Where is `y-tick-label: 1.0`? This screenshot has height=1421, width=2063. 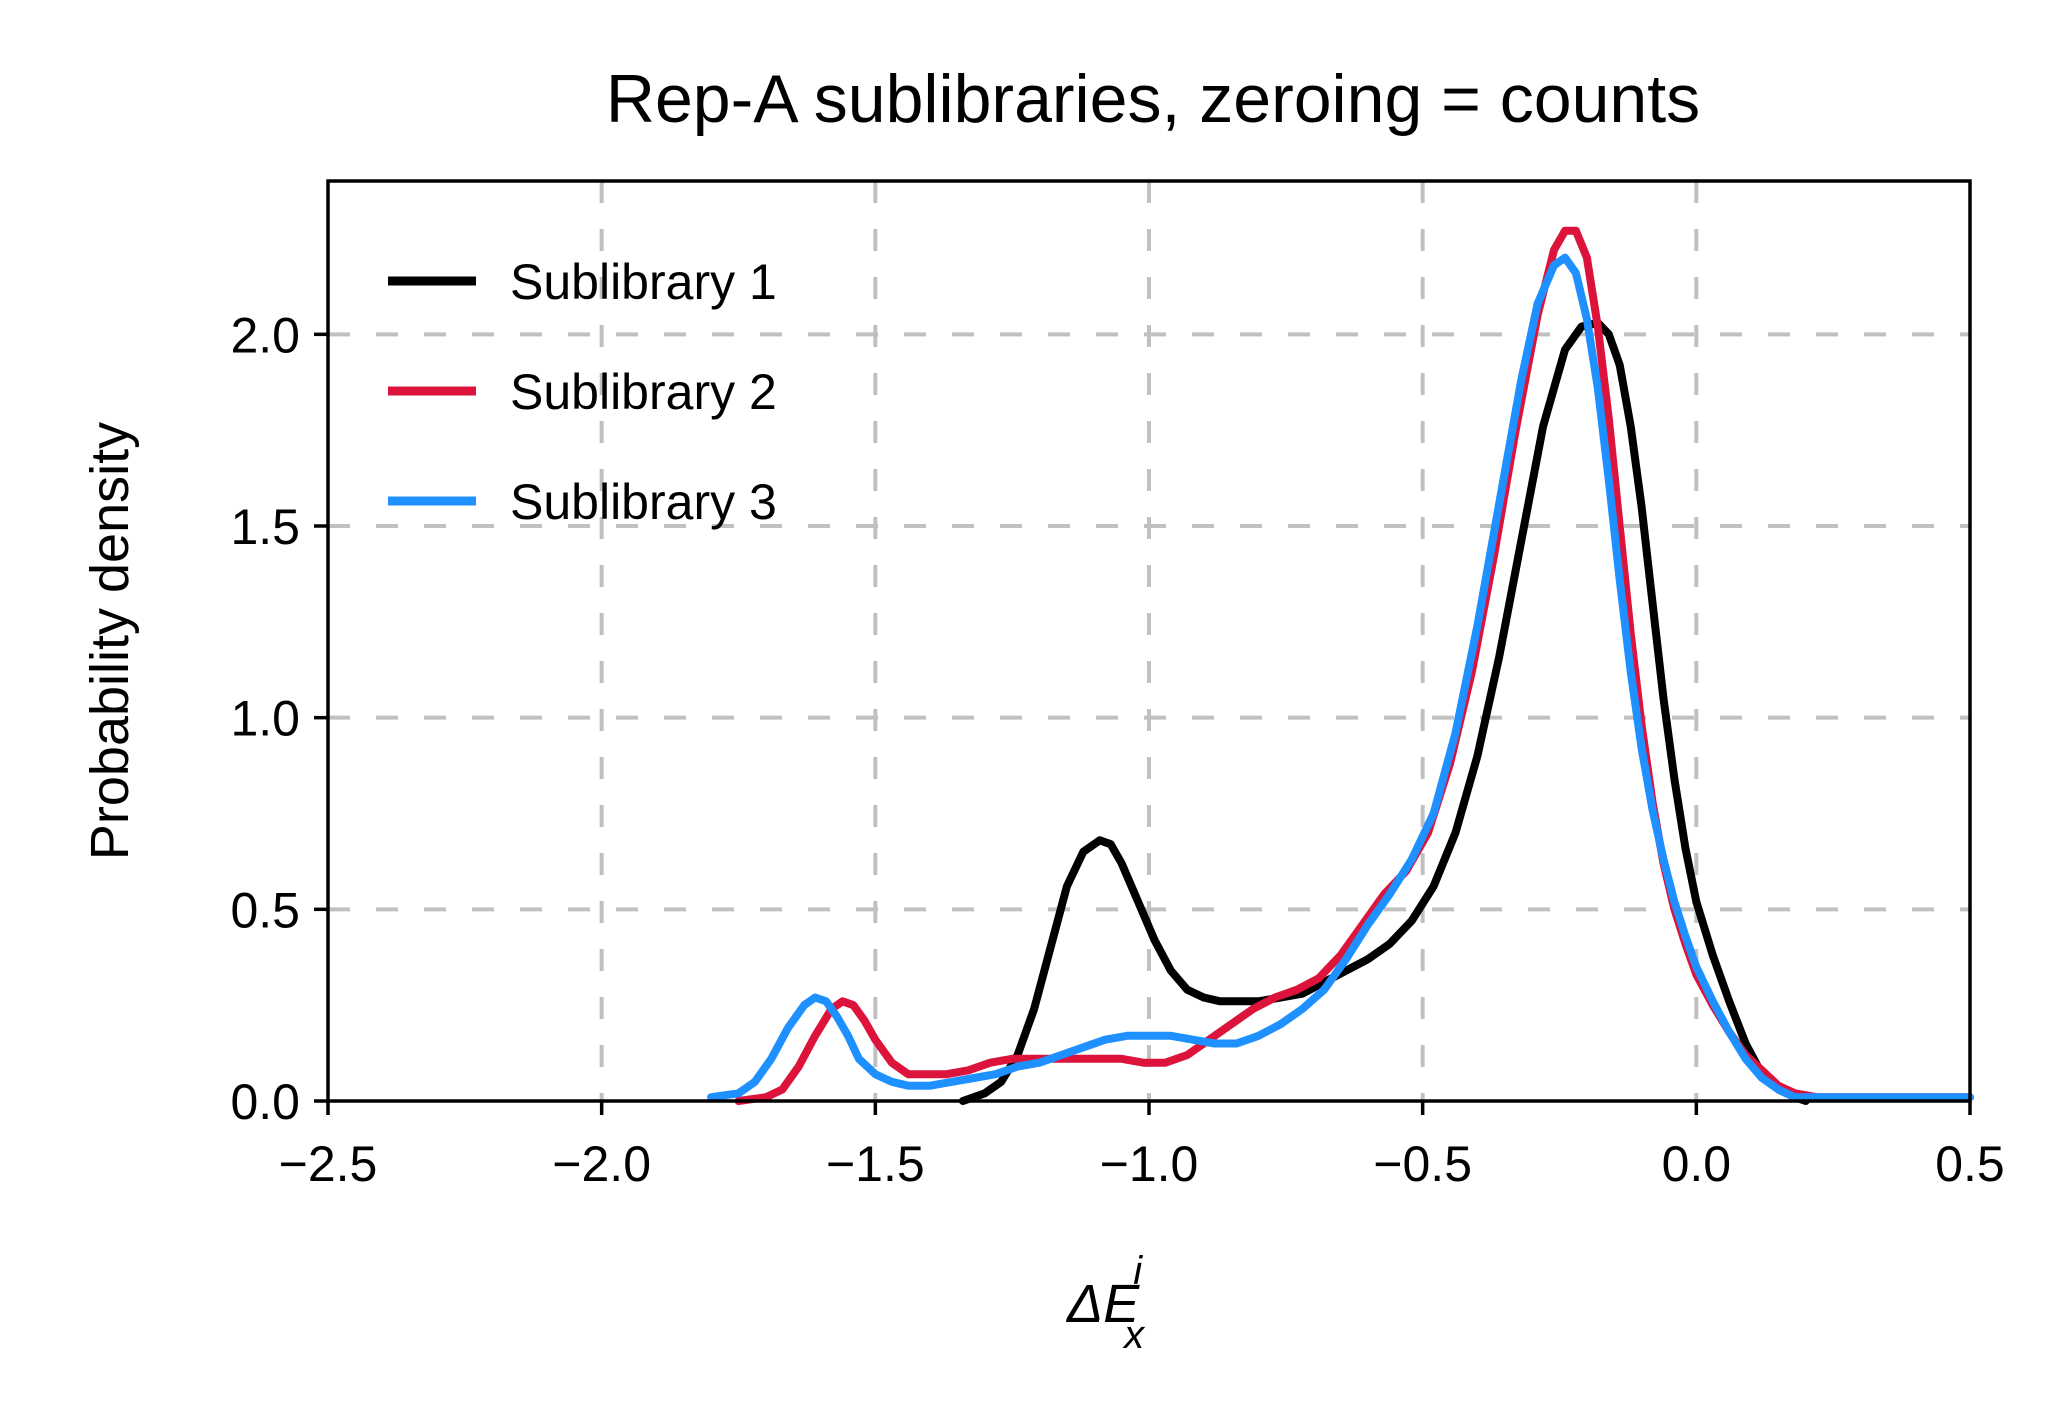
y-tick-label: 1.0 is located at coordinates (265, 719).